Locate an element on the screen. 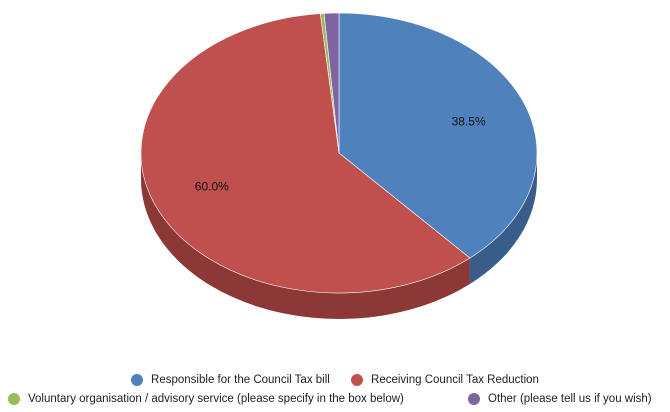 The width and height of the screenshot is (670, 412). legend-label-receiving: Receiving Council Tax Reduction is located at coordinates (455, 380).